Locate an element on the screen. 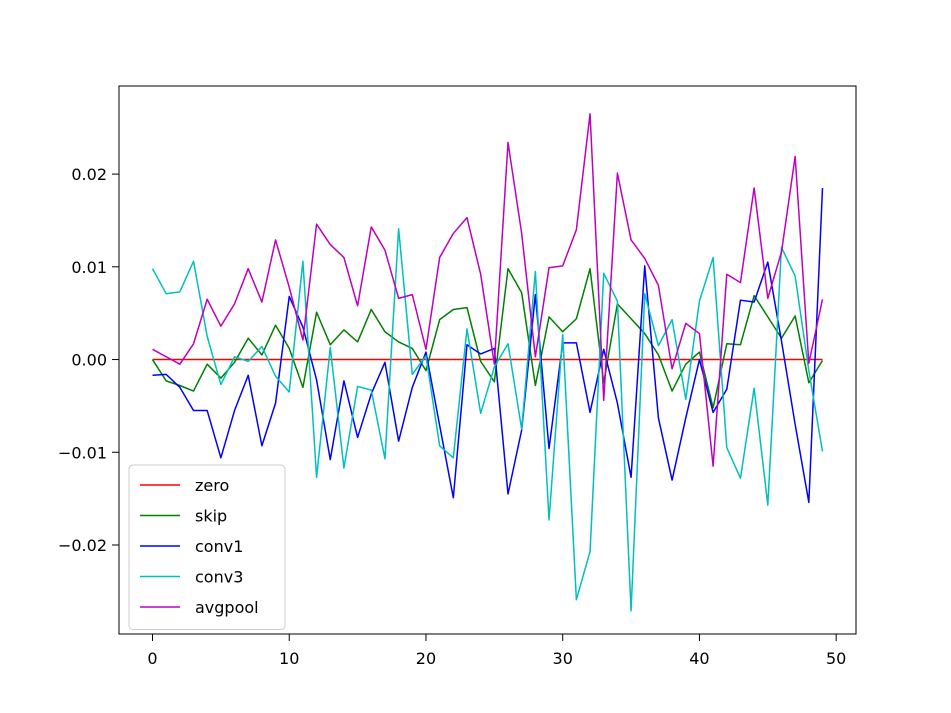  y-tick-label: 0.01 is located at coordinates (89, 267).